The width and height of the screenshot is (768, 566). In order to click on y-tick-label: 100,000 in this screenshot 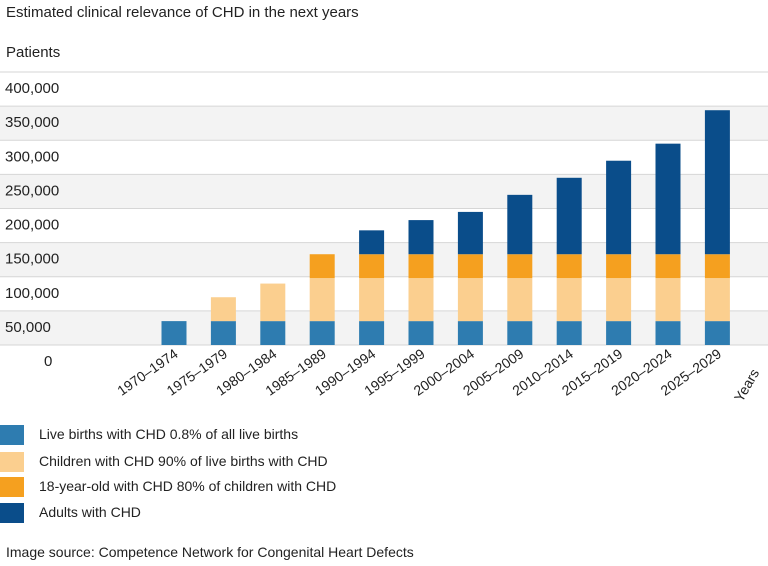, I will do `click(32, 293)`.